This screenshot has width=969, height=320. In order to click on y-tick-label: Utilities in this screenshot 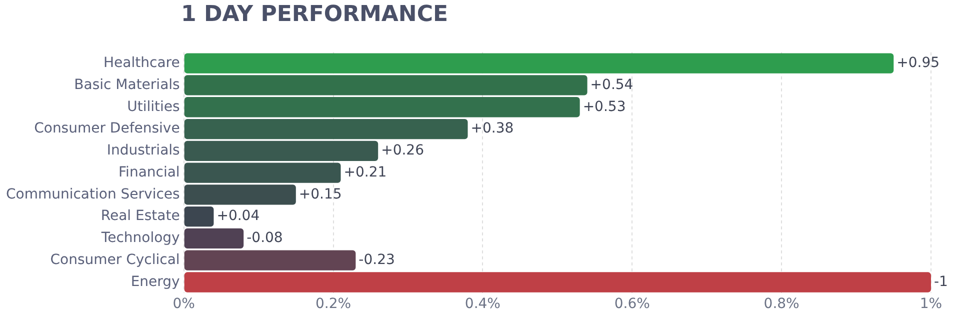, I will do `click(153, 106)`.